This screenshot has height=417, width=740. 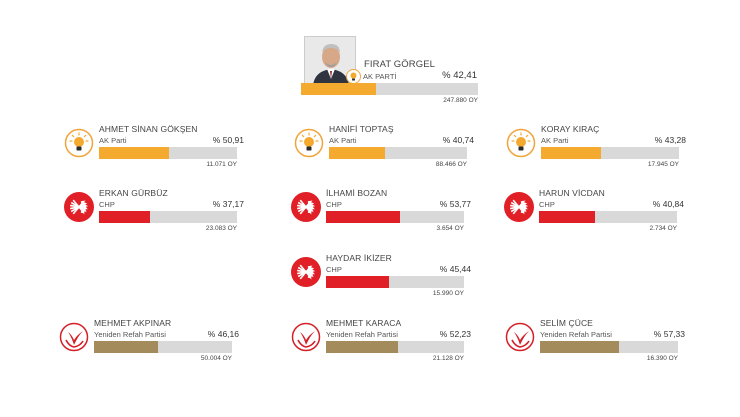 What do you see at coordinates (448, 293) in the screenshot?
I see `vote-count: 15.990 OY` at bounding box center [448, 293].